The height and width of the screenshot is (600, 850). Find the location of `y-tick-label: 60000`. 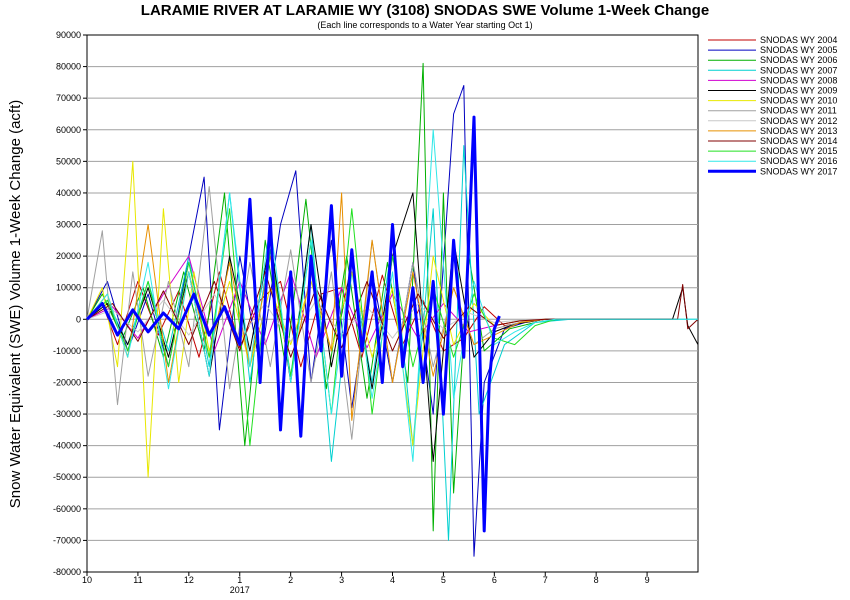

y-tick-label: 60000 is located at coordinates (68, 130).